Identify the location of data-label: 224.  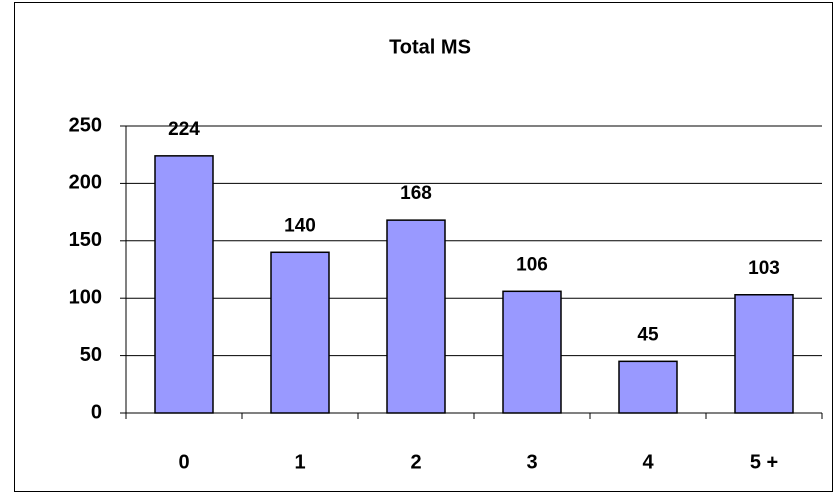
(184, 129).